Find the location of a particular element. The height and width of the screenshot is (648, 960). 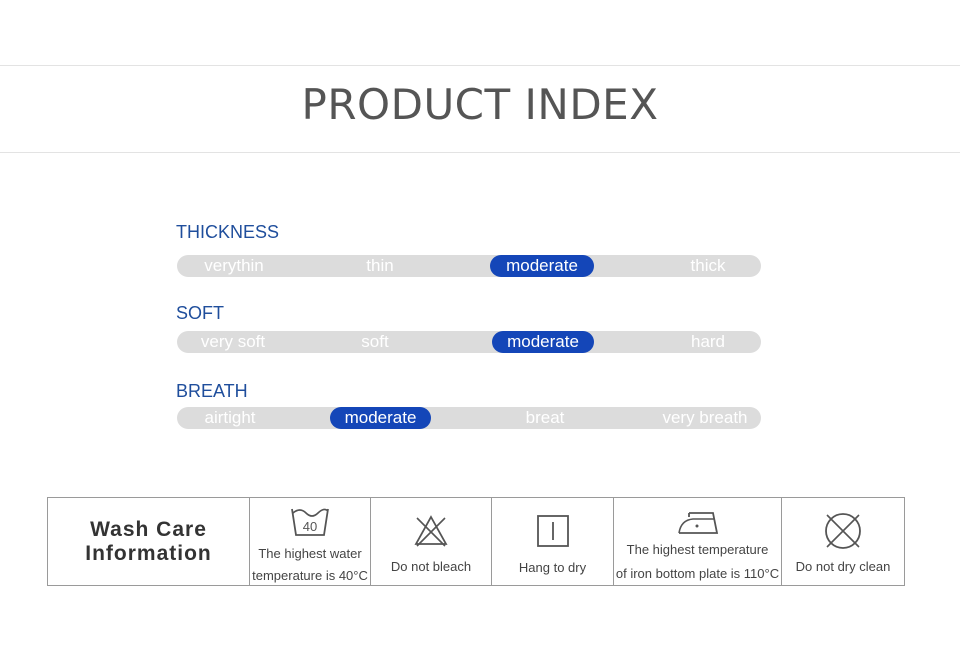

wash-care-heading-line2: Information is located at coordinates (148, 553).